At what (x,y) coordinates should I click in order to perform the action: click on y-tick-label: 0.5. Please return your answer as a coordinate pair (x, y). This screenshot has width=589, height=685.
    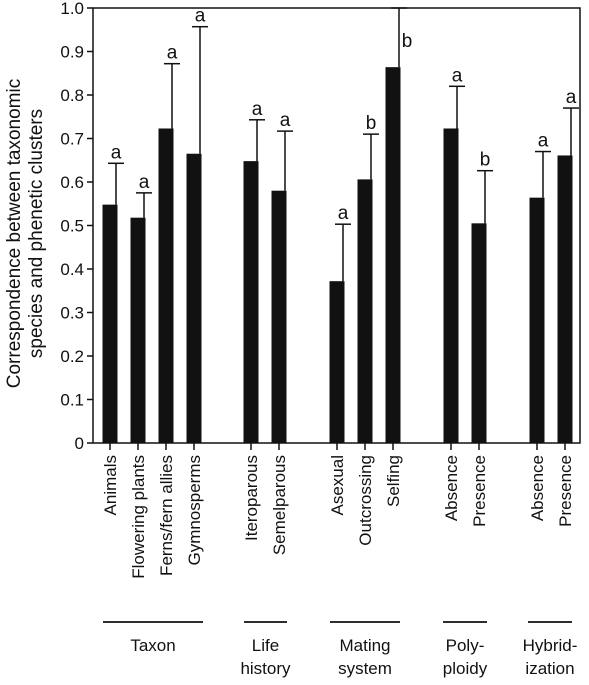
    Looking at the image, I should click on (72, 226).